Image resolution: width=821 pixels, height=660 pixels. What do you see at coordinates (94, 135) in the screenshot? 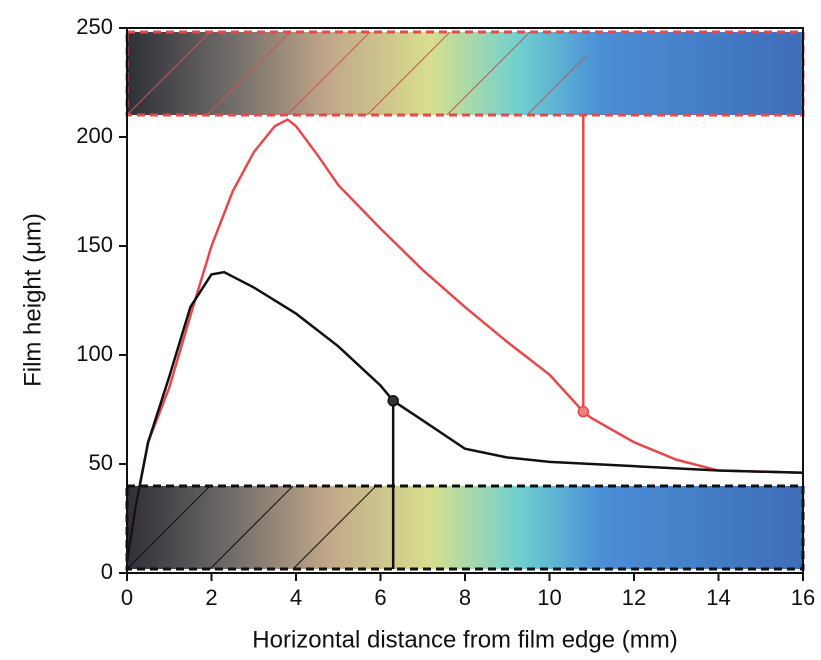
I see `y-tick-label: 200` at bounding box center [94, 135].